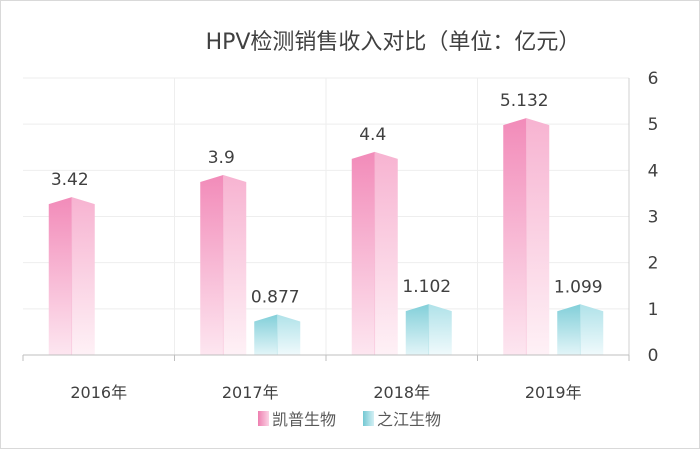  I want to click on data-label: 1.099, so click(578, 287).